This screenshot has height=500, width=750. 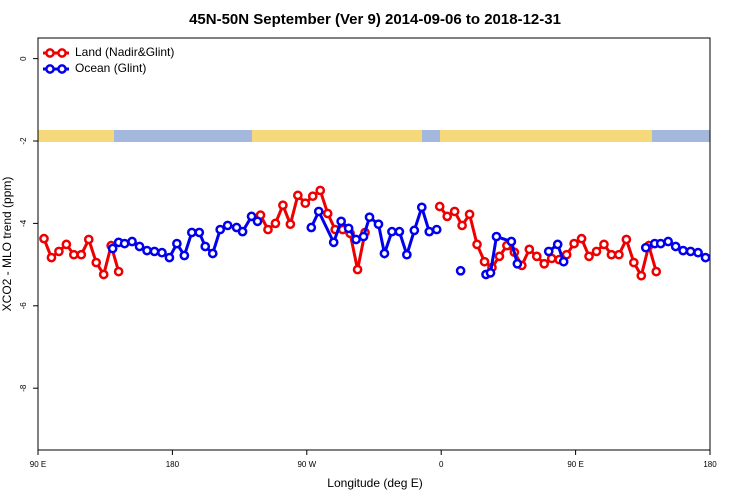 I want to click on map-strip, so click(x=374, y=136).